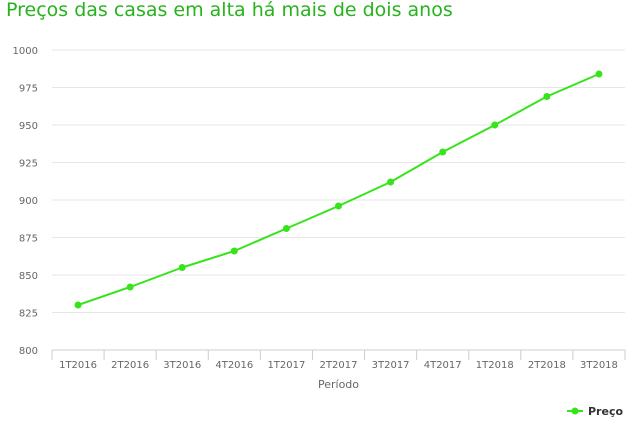 This screenshot has height=429, width=640. Describe the element at coordinates (286, 365) in the screenshot. I see `x-tick-label: 1T2017` at that location.